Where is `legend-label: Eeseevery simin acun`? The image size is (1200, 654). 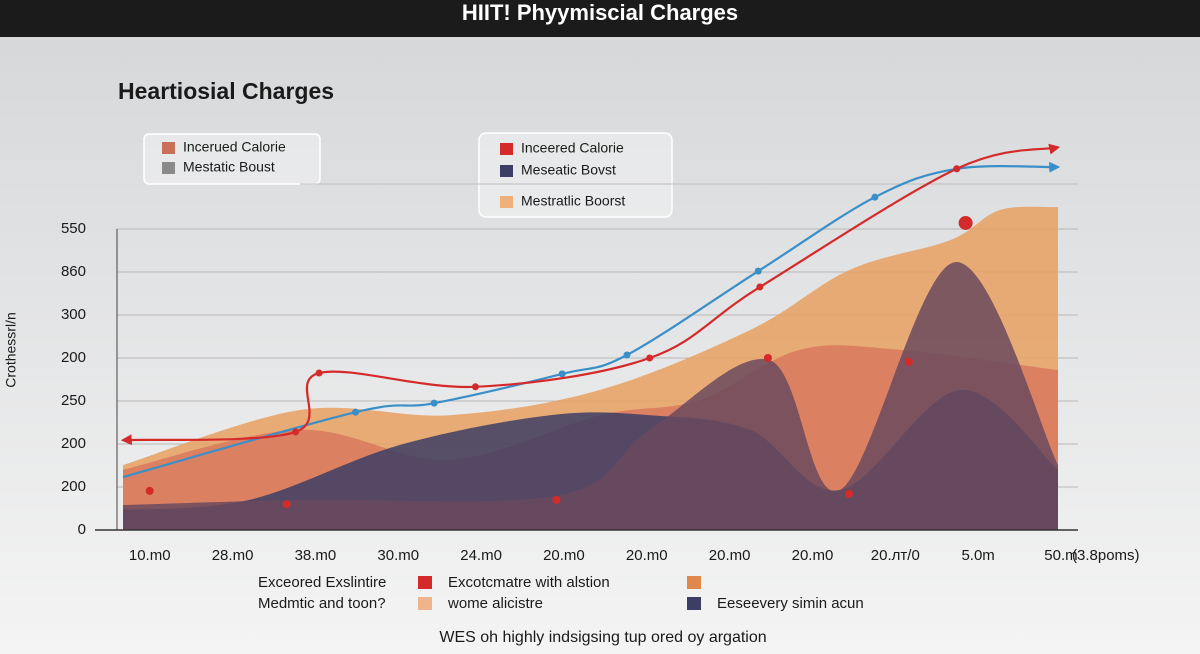 legend-label: Eeseevery simin acun is located at coordinates (790, 603).